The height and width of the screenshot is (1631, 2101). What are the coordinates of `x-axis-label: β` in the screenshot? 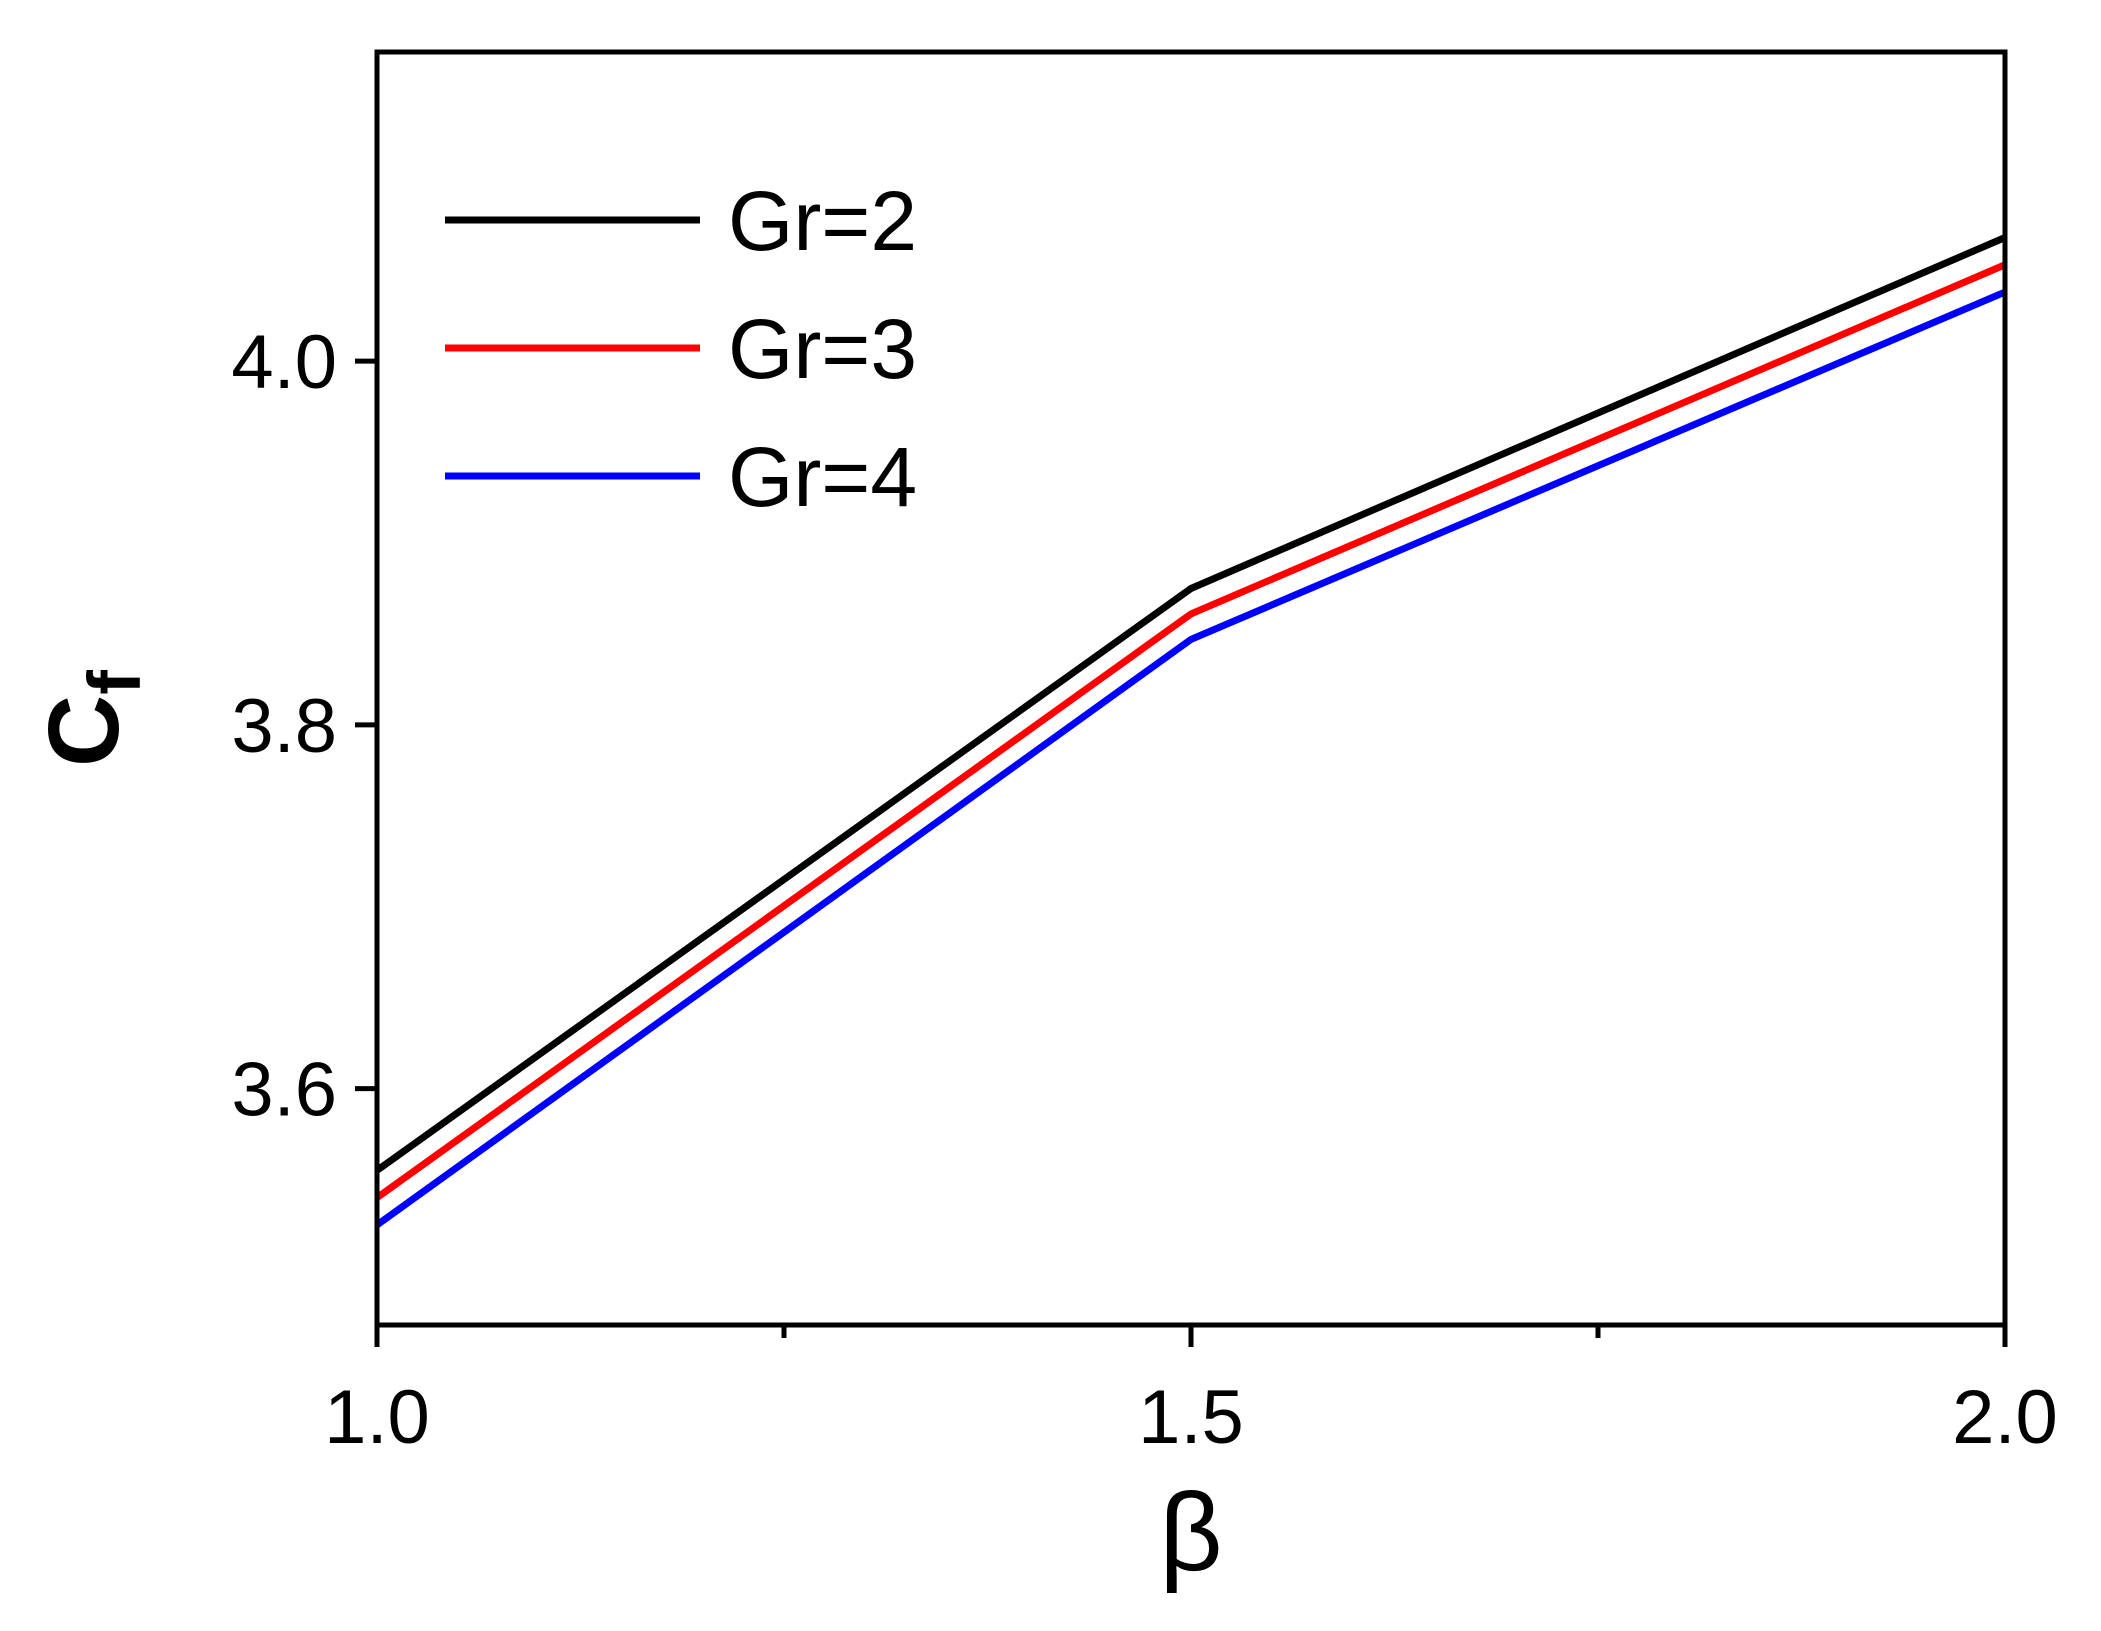 It's located at (1190, 1532).